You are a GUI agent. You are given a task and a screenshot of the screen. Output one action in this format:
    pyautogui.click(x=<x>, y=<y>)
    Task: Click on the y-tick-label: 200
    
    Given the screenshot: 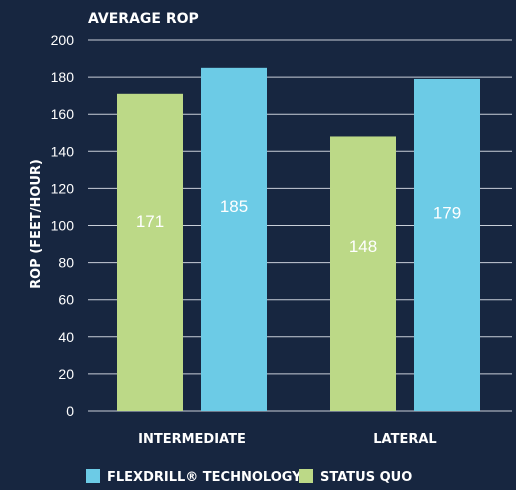 What is the action you would take?
    pyautogui.click(x=63, y=40)
    